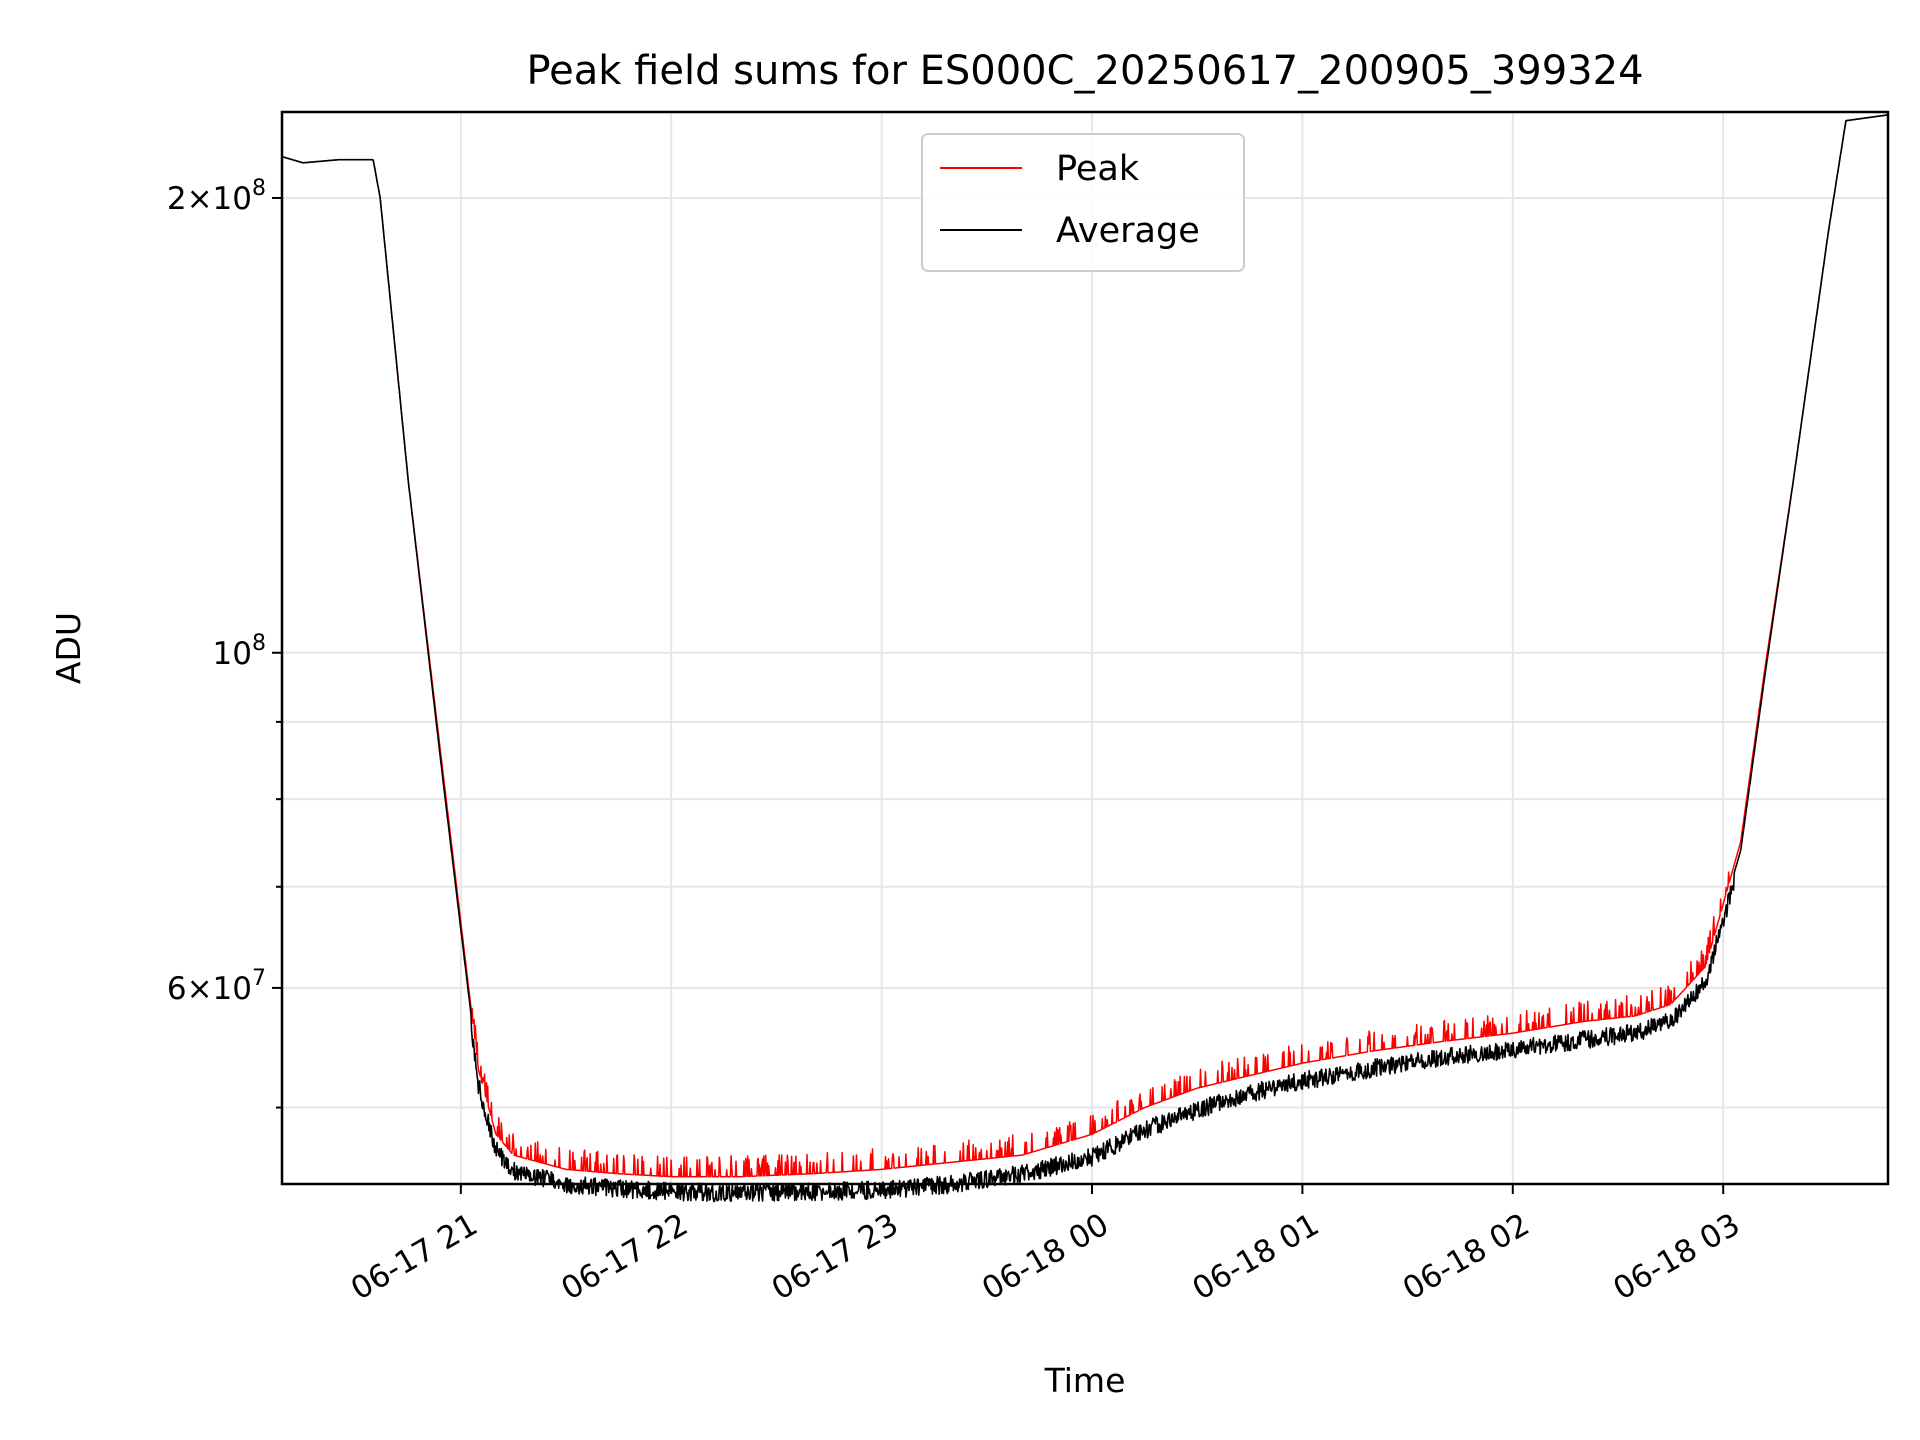 This screenshot has width=1920, height=1440. I want to click on y-tick-mantissa: 2, so click(177, 199).